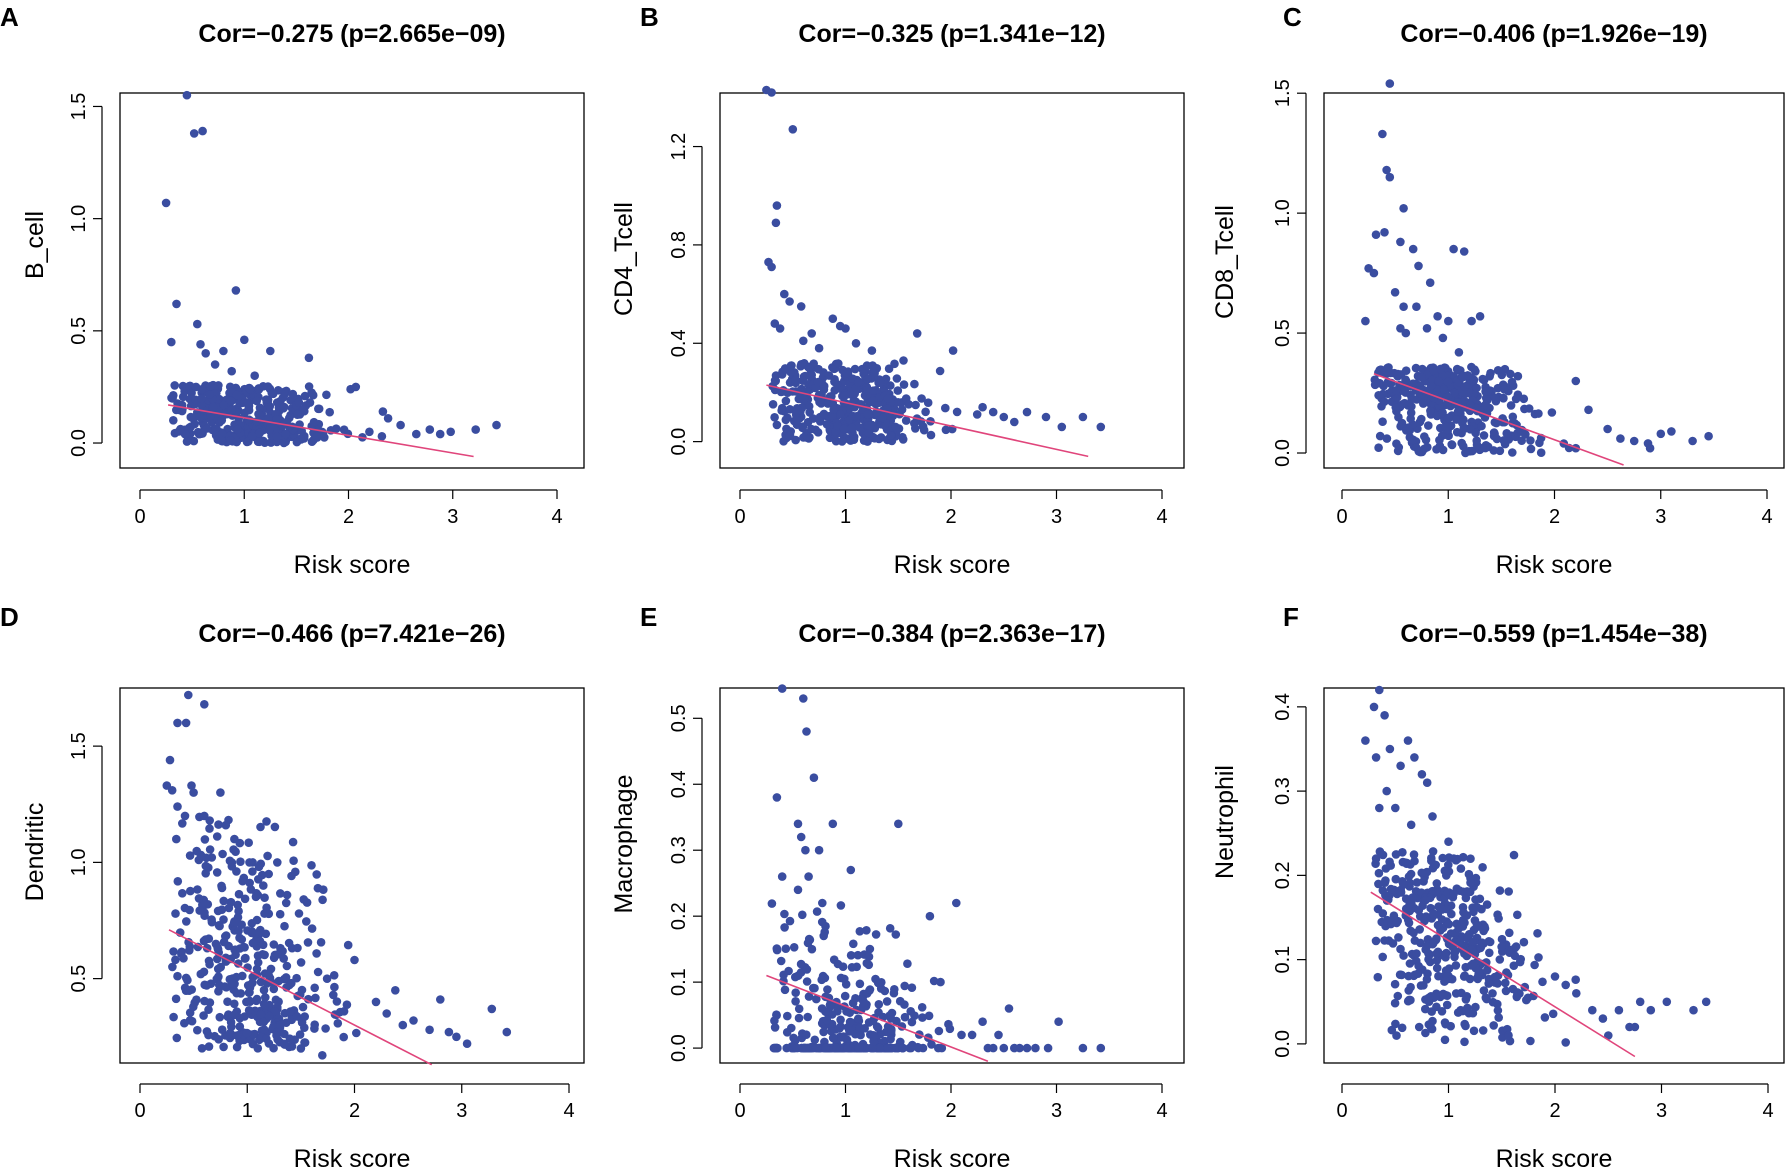 The height and width of the screenshot is (1169, 1786). Describe the element at coordinates (79, 979) in the screenshot. I see `y-tick-label: 0.5` at that location.